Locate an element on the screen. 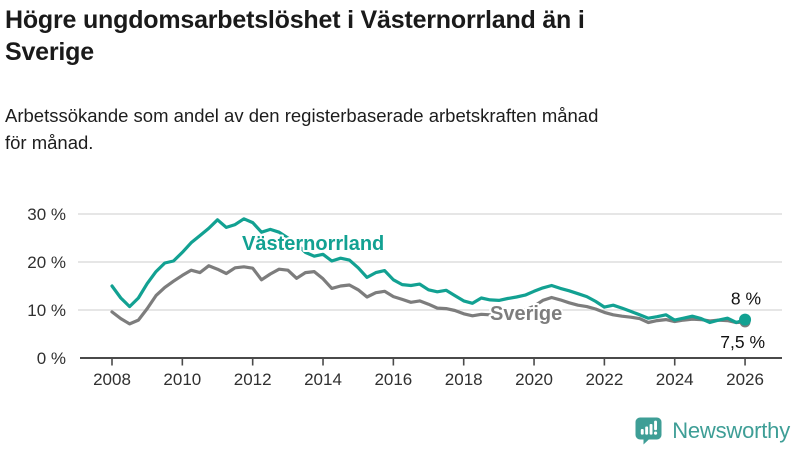 Image resolution: width=800 pixels, height=450 pixels. y-tick-label: 0 % is located at coordinates (51, 358).